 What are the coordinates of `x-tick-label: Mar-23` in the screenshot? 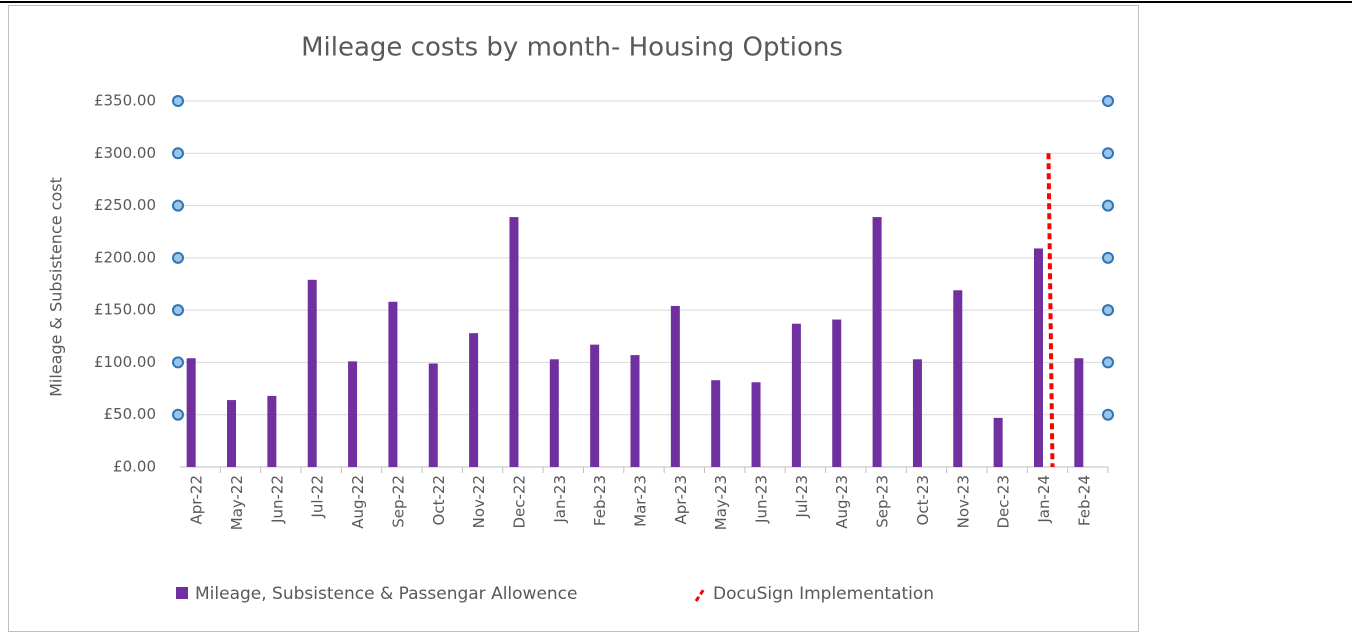 It's located at (641, 501).